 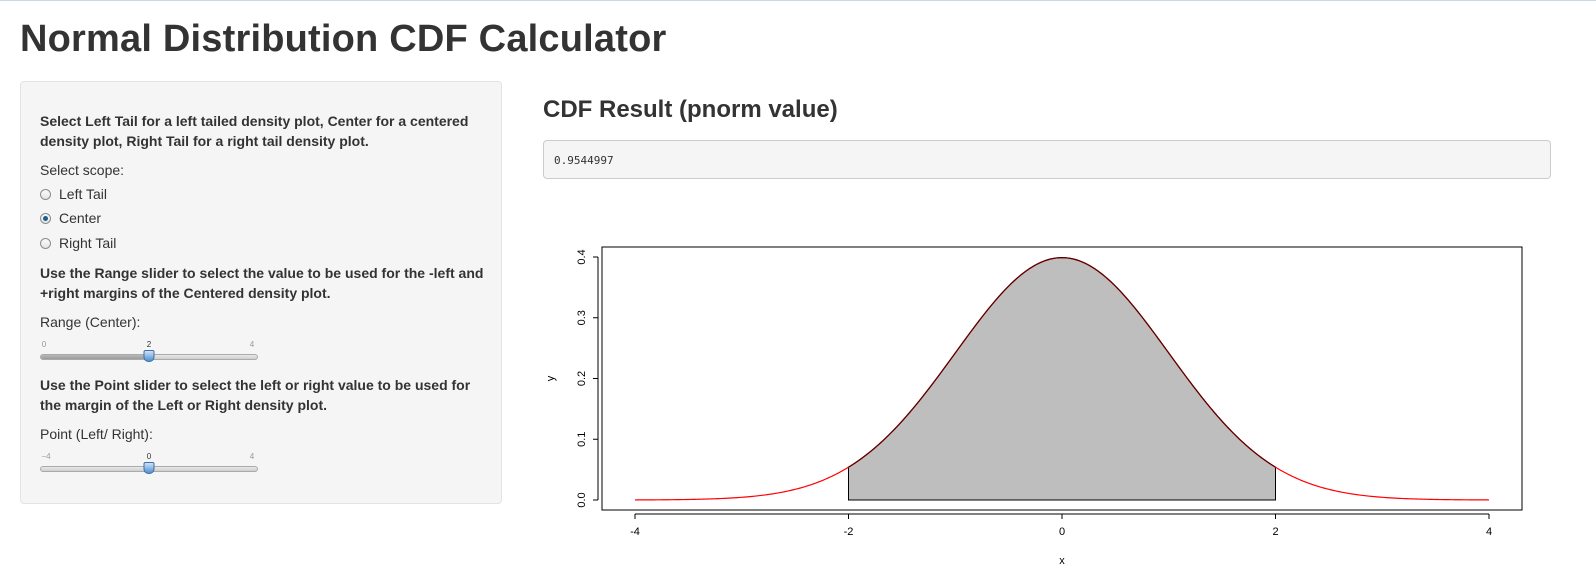 I want to click on point-min-label: −4, so click(x=46, y=456).